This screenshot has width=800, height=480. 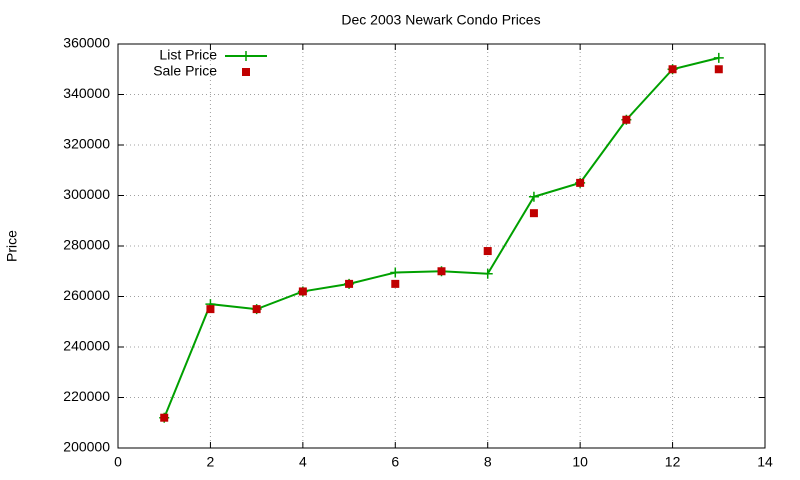 What do you see at coordinates (86, 346) in the screenshot?
I see `y-tick-label: 240000` at bounding box center [86, 346].